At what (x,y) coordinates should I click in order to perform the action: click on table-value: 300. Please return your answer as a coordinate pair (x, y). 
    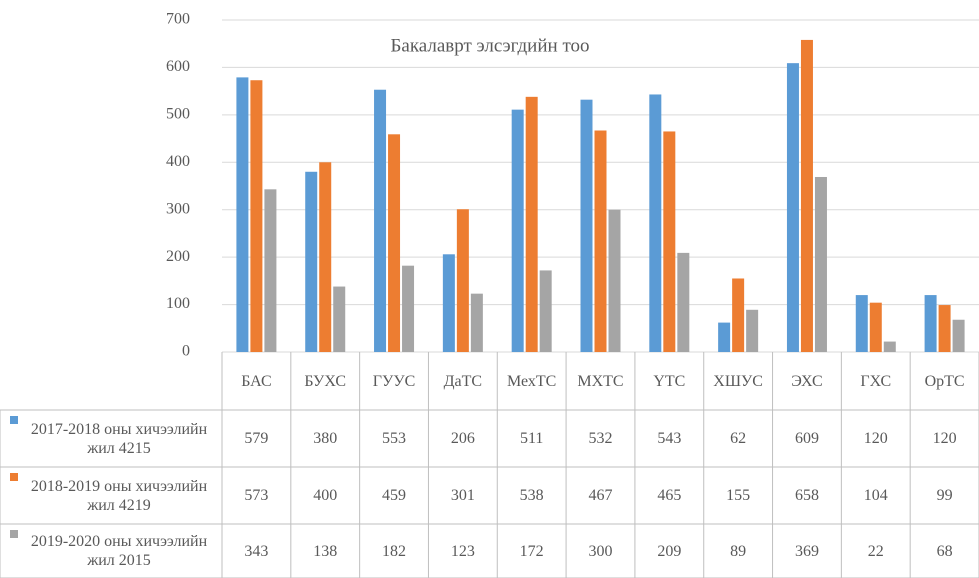
    Looking at the image, I should click on (600, 551).